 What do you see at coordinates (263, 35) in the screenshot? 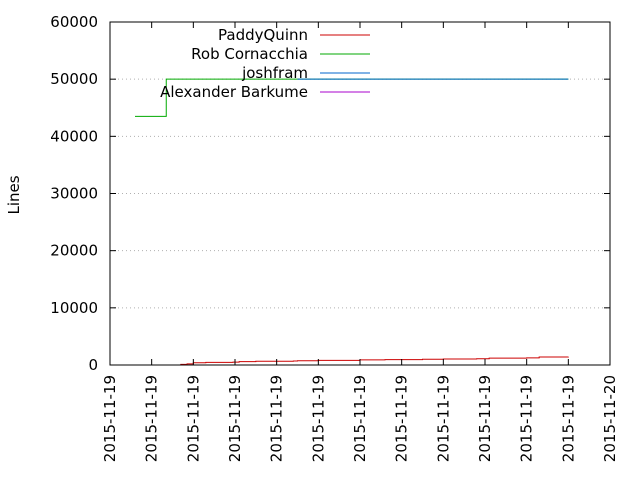
I see `legend-label: PaddyQuinn` at bounding box center [263, 35].